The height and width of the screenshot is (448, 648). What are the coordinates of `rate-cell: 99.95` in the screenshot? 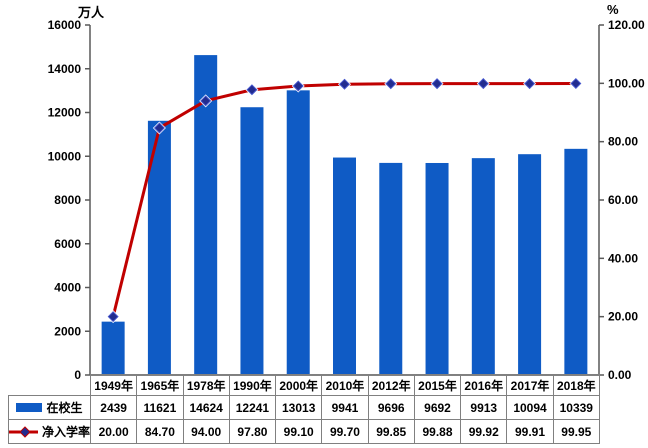 It's located at (576, 431).